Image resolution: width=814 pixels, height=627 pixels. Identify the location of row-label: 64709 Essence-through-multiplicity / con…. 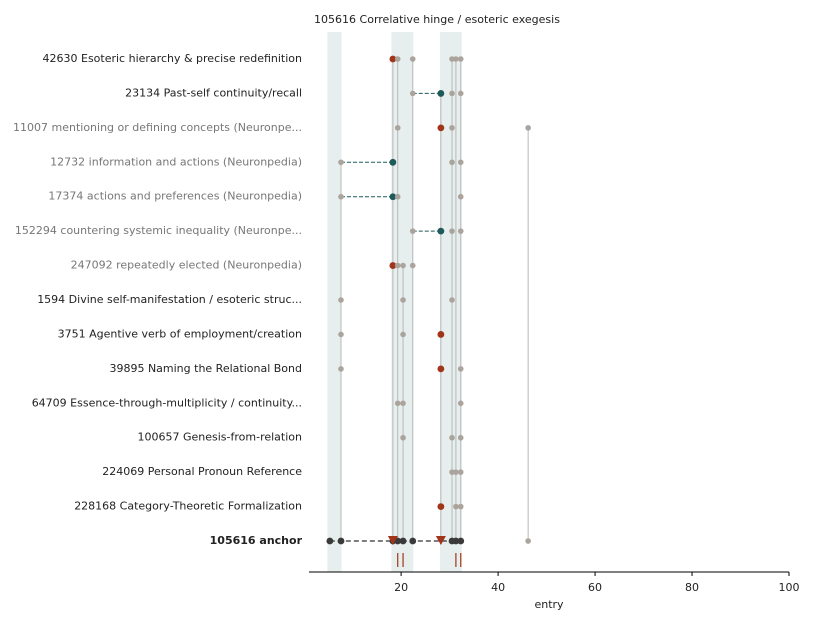
(167, 402).